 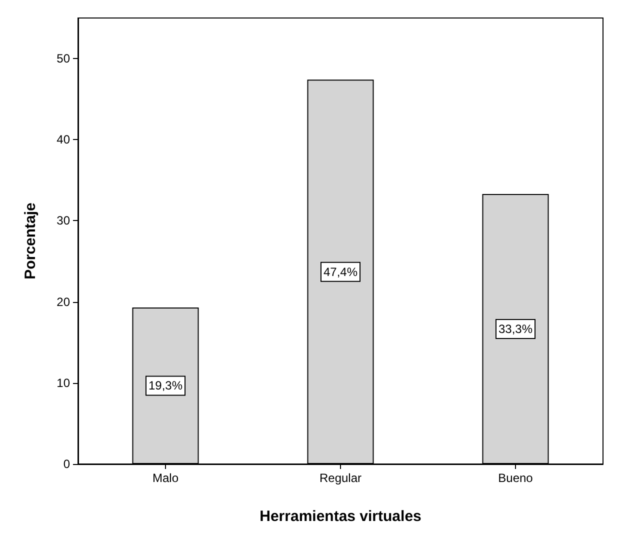 What do you see at coordinates (63, 139) in the screenshot?
I see `y-tick-label: 40` at bounding box center [63, 139].